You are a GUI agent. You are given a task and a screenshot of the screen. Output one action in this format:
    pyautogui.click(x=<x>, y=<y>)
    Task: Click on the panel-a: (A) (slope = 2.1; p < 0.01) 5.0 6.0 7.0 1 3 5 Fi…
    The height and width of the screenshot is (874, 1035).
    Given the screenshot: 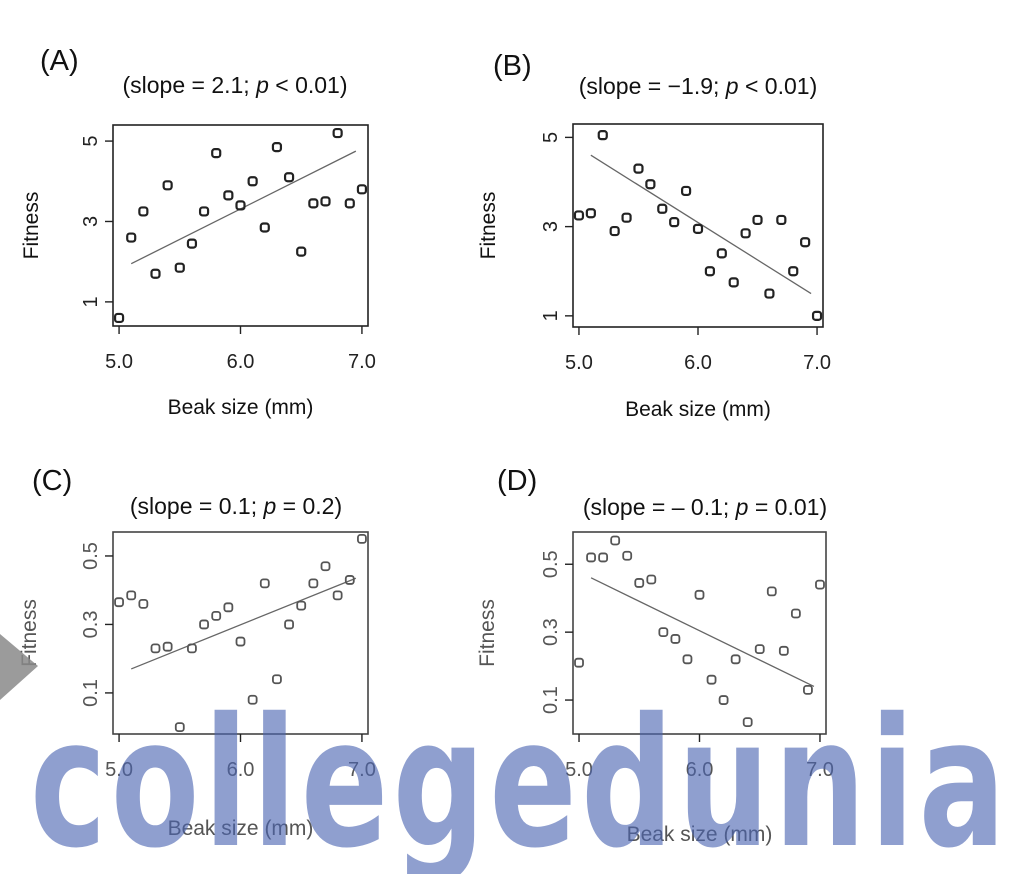 What is the action you would take?
    pyautogui.click(x=198, y=232)
    